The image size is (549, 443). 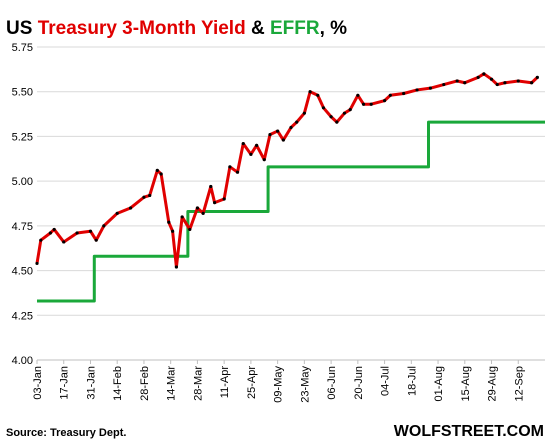 I want to click on y-tick-label: 4.00, so click(x=22, y=361).